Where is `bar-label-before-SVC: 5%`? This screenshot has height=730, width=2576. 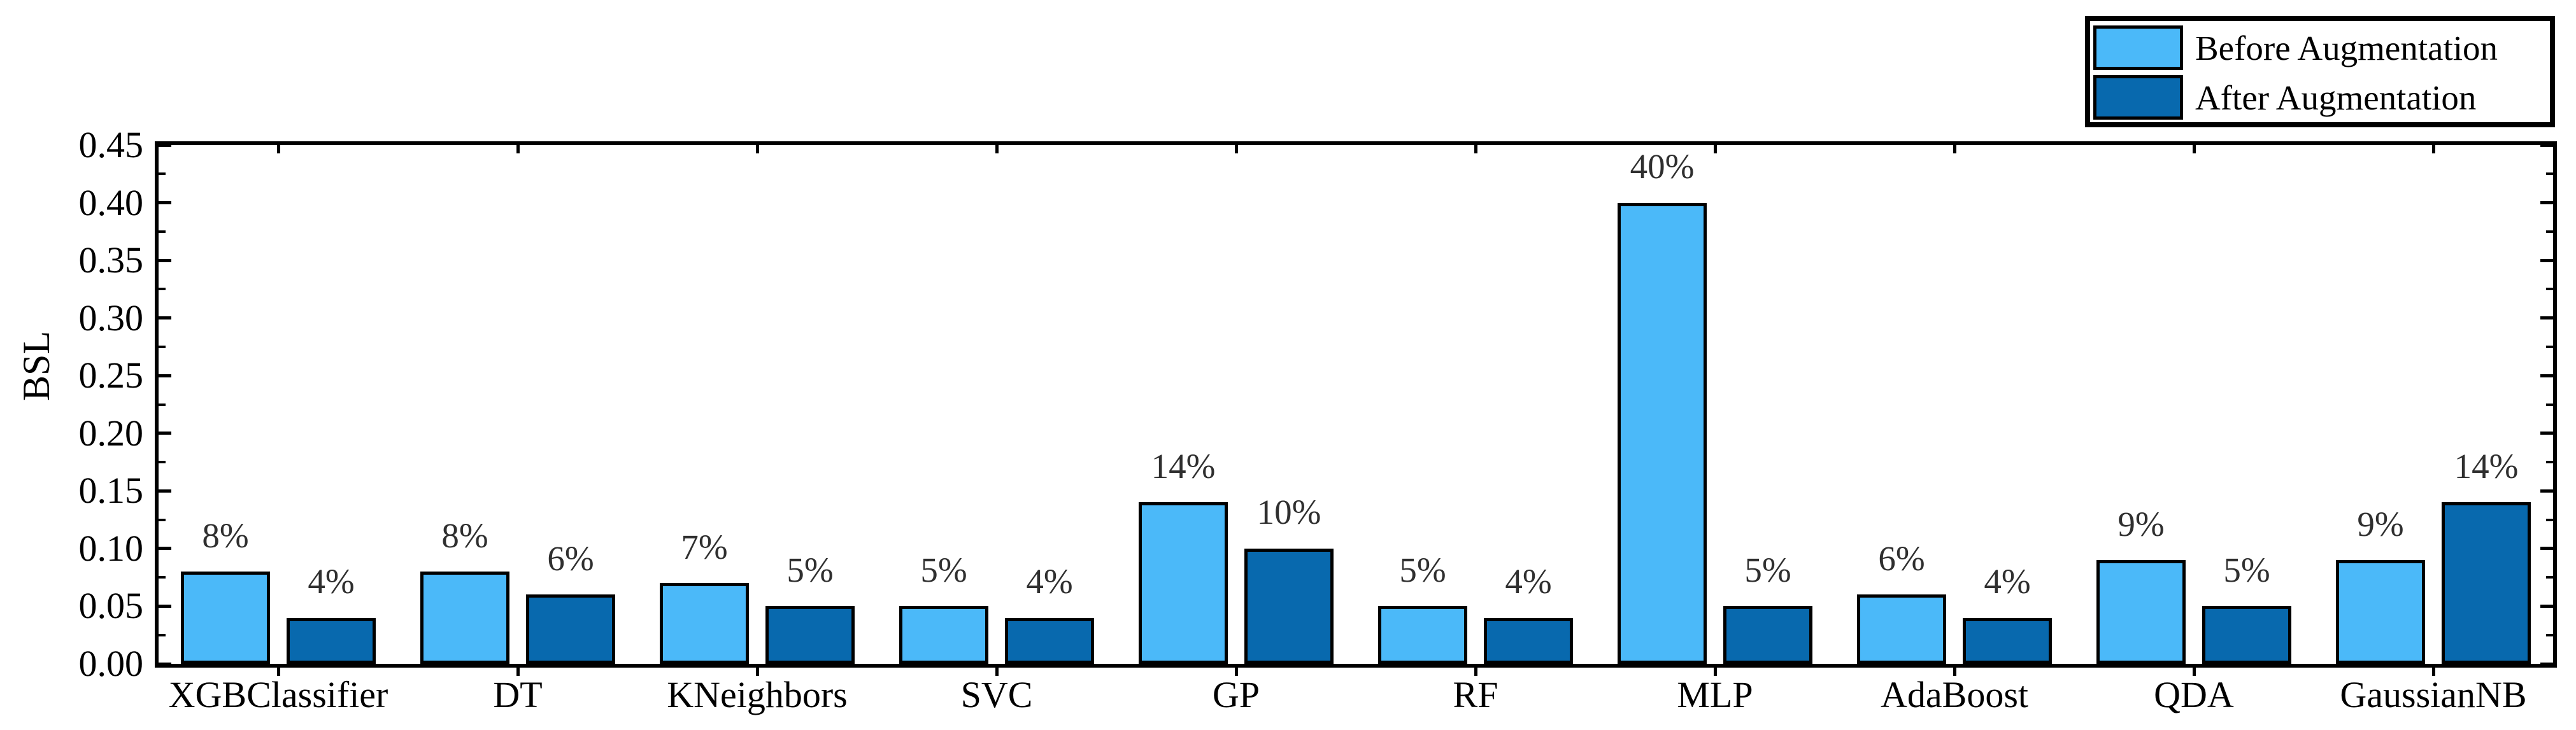
bar-label-before-SVC: 5% is located at coordinates (944, 569).